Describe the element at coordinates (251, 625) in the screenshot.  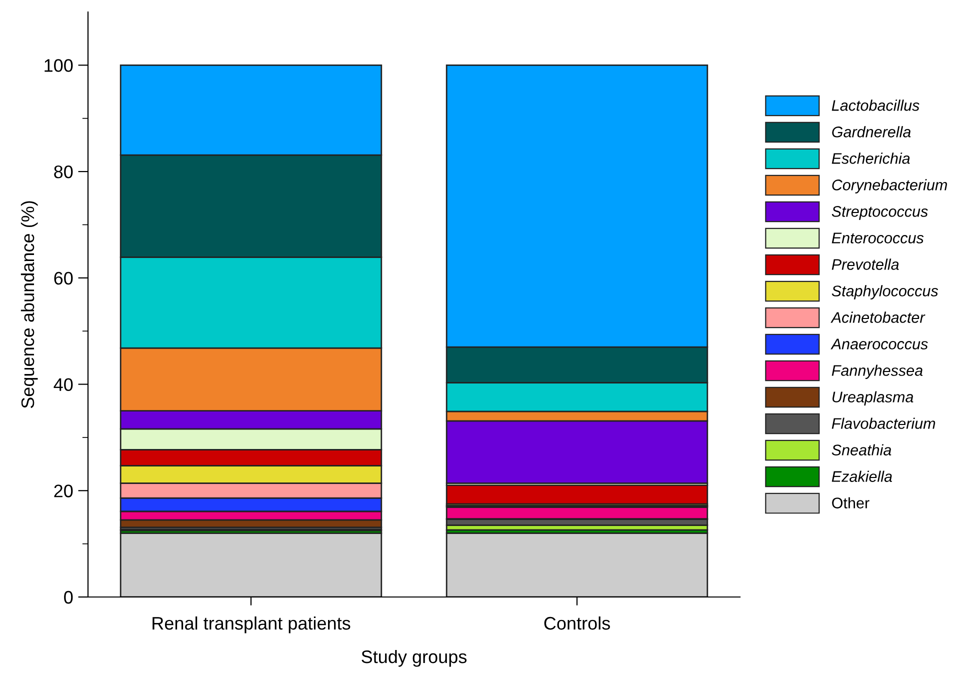
I see `x-tick-label: Renal transplant patients` at that location.